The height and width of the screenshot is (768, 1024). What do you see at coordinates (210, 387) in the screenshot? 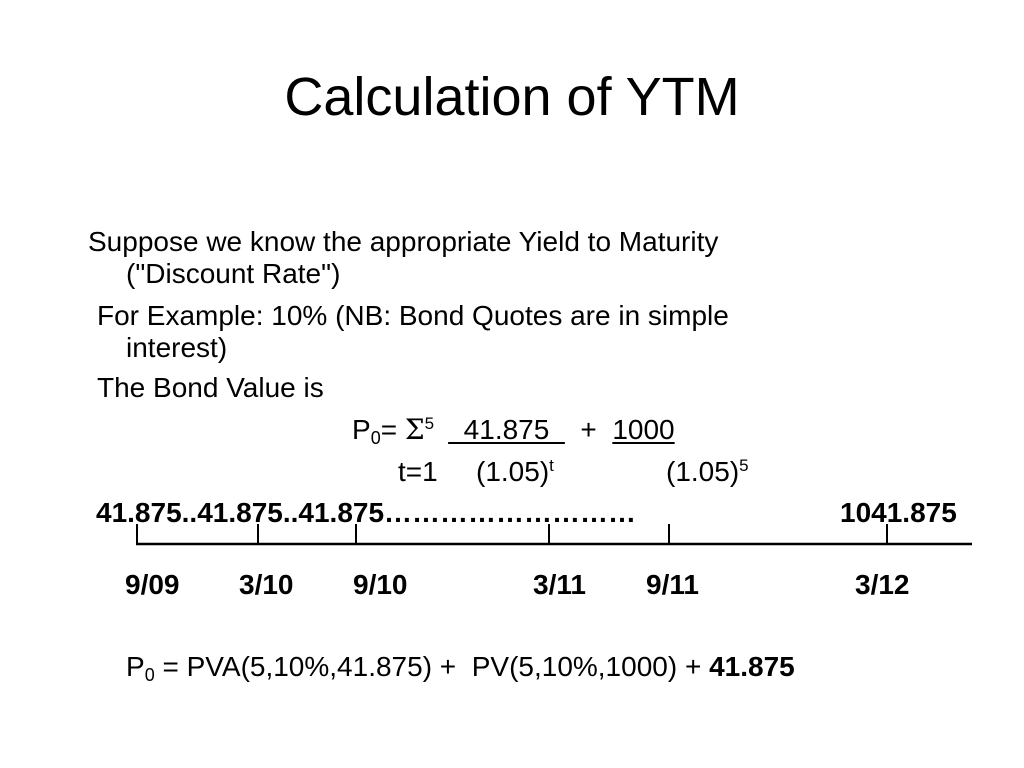
I see `text-line-bond-value: The Bond Value is` at bounding box center [210, 387].